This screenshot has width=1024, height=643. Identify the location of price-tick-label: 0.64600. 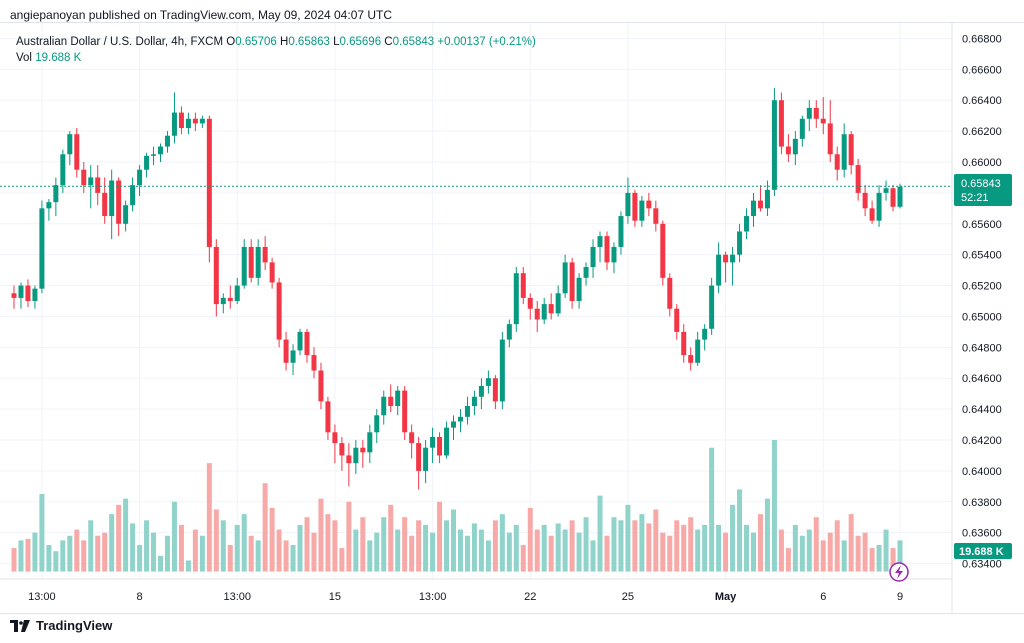
(982, 379).